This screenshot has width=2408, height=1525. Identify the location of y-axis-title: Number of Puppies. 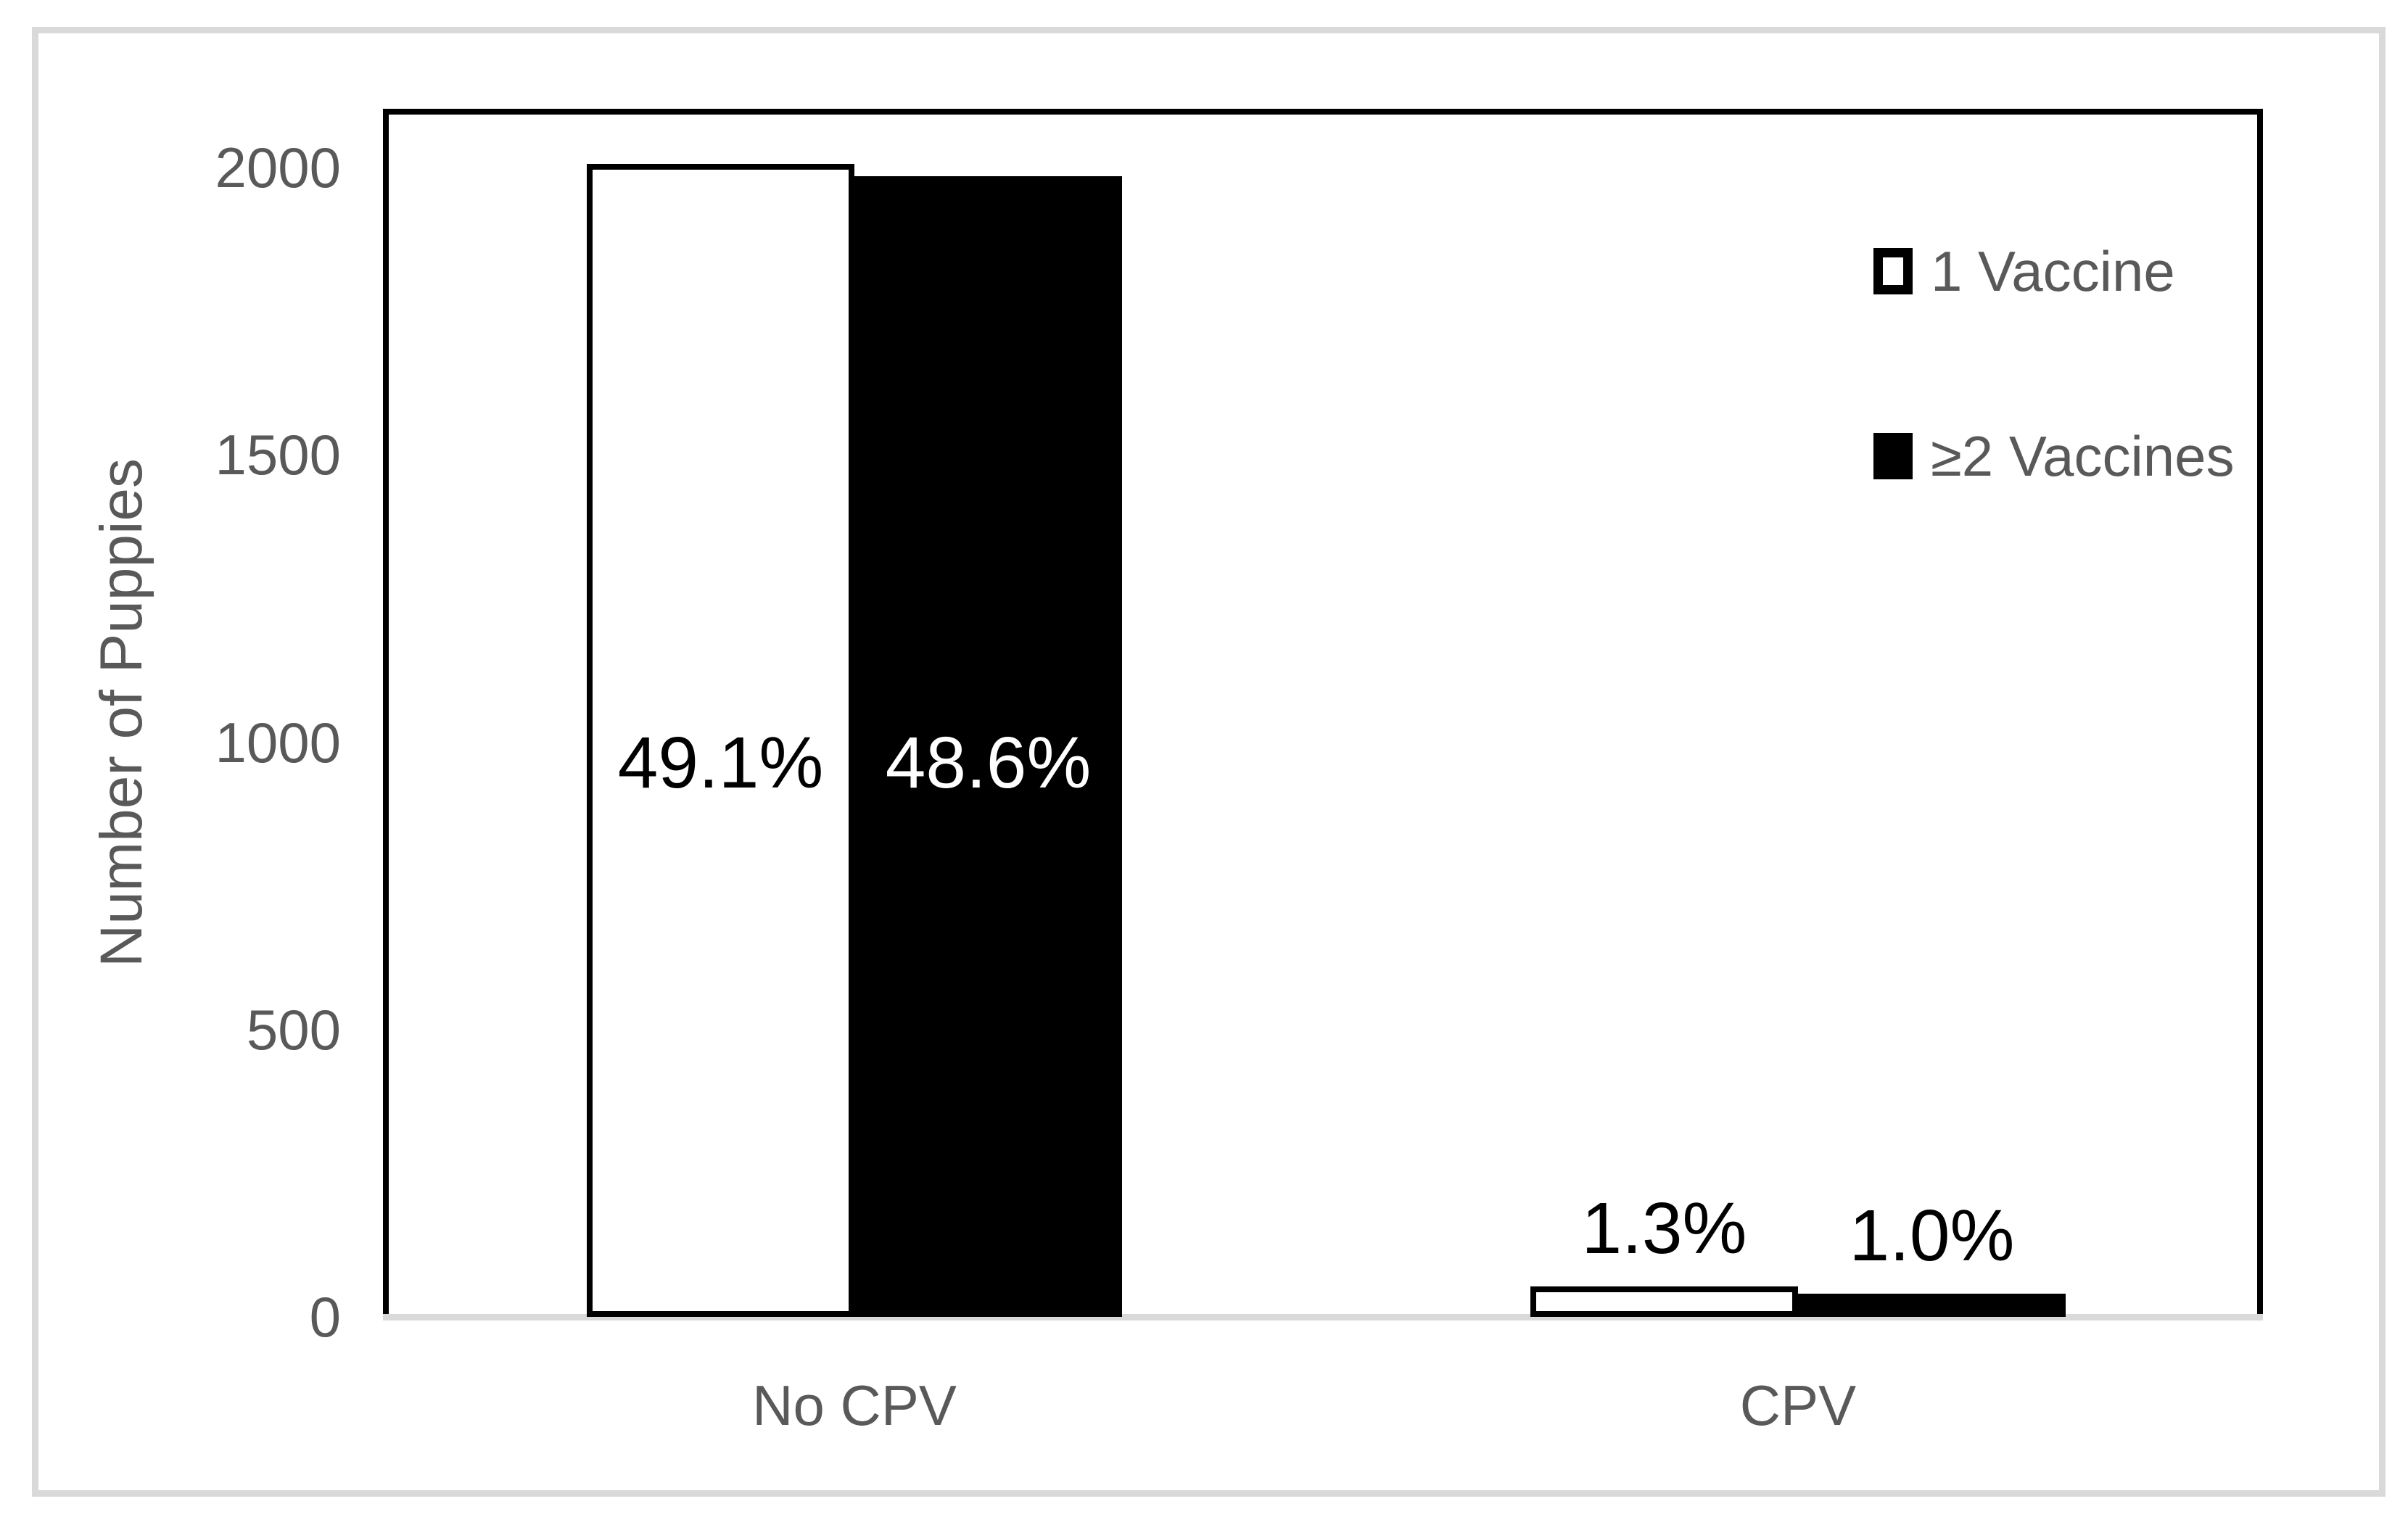
(121, 712).